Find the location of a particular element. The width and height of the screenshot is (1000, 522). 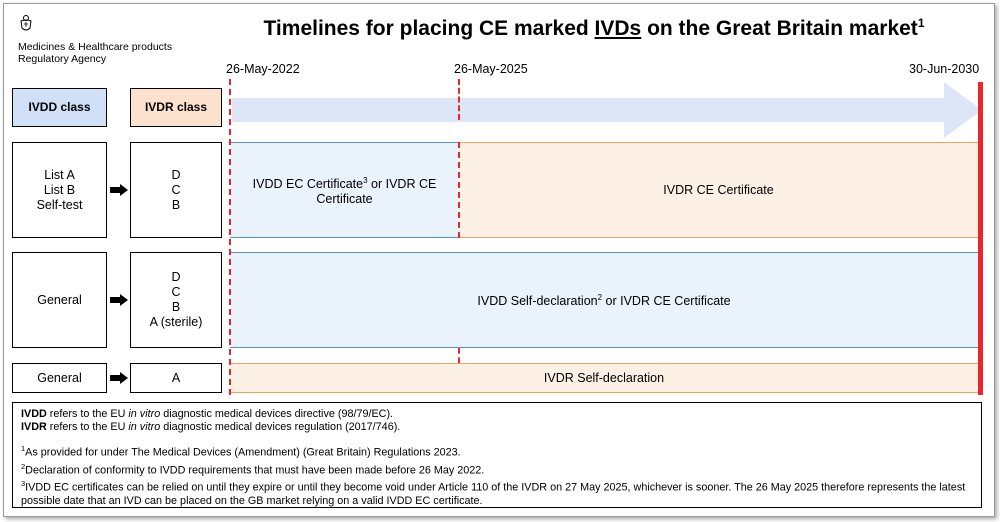

date-line-2025-gap is located at coordinates (459, 355).